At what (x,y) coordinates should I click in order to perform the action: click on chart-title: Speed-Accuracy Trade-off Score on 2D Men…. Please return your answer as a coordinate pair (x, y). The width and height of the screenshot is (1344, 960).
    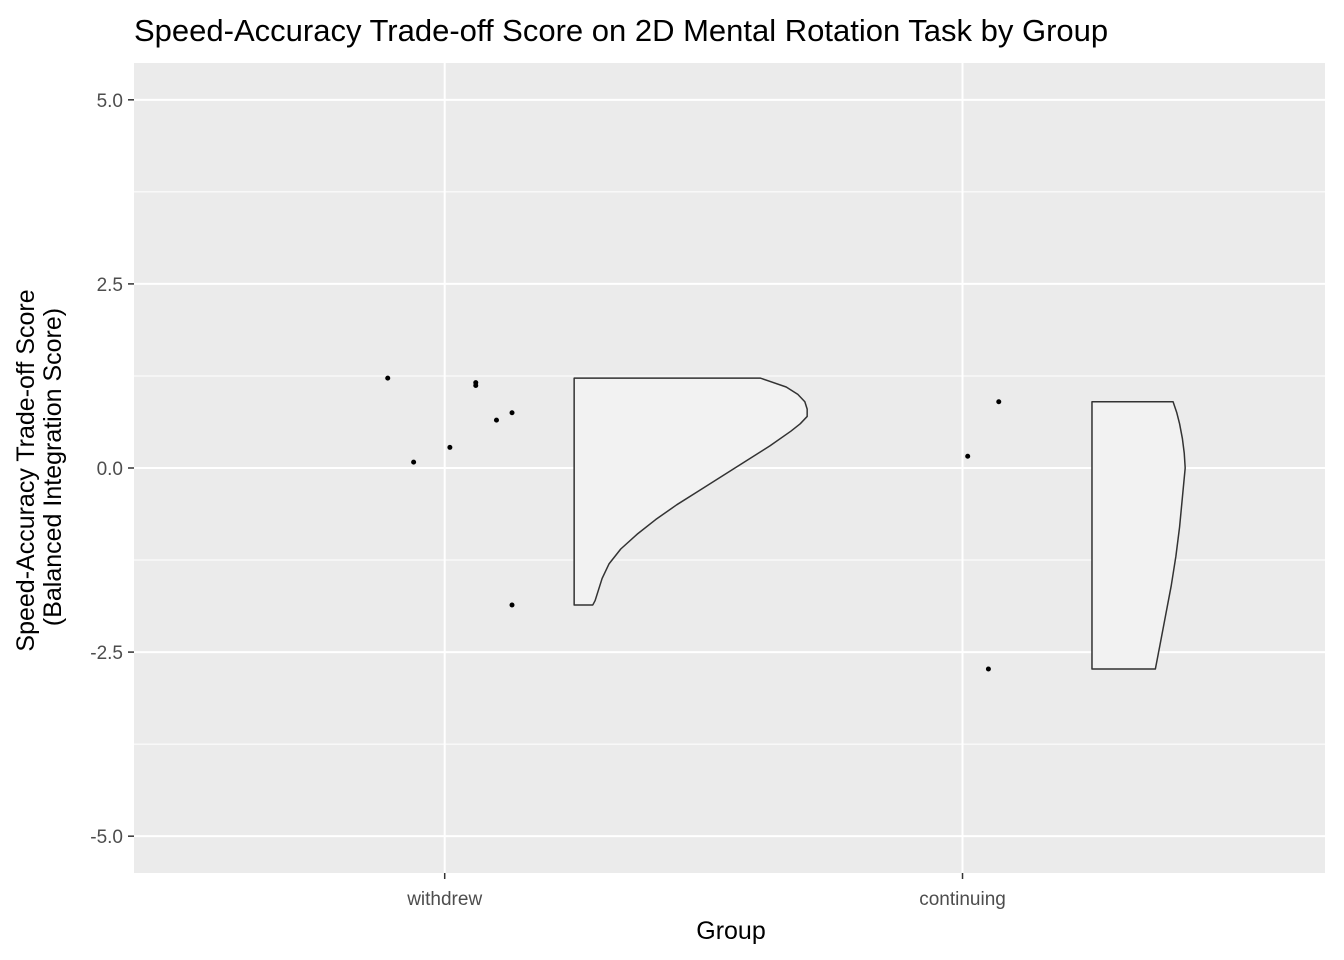
    Looking at the image, I should click on (621, 30).